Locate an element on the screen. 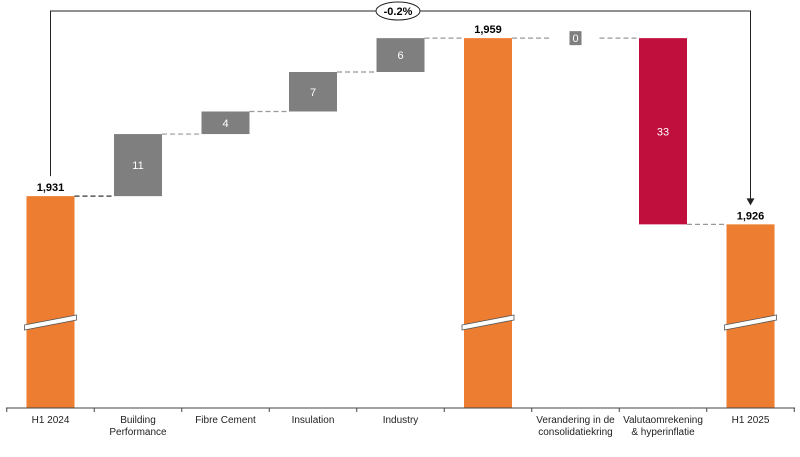 The image size is (800, 457). data-label-step: 0 is located at coordinates (575, 39).